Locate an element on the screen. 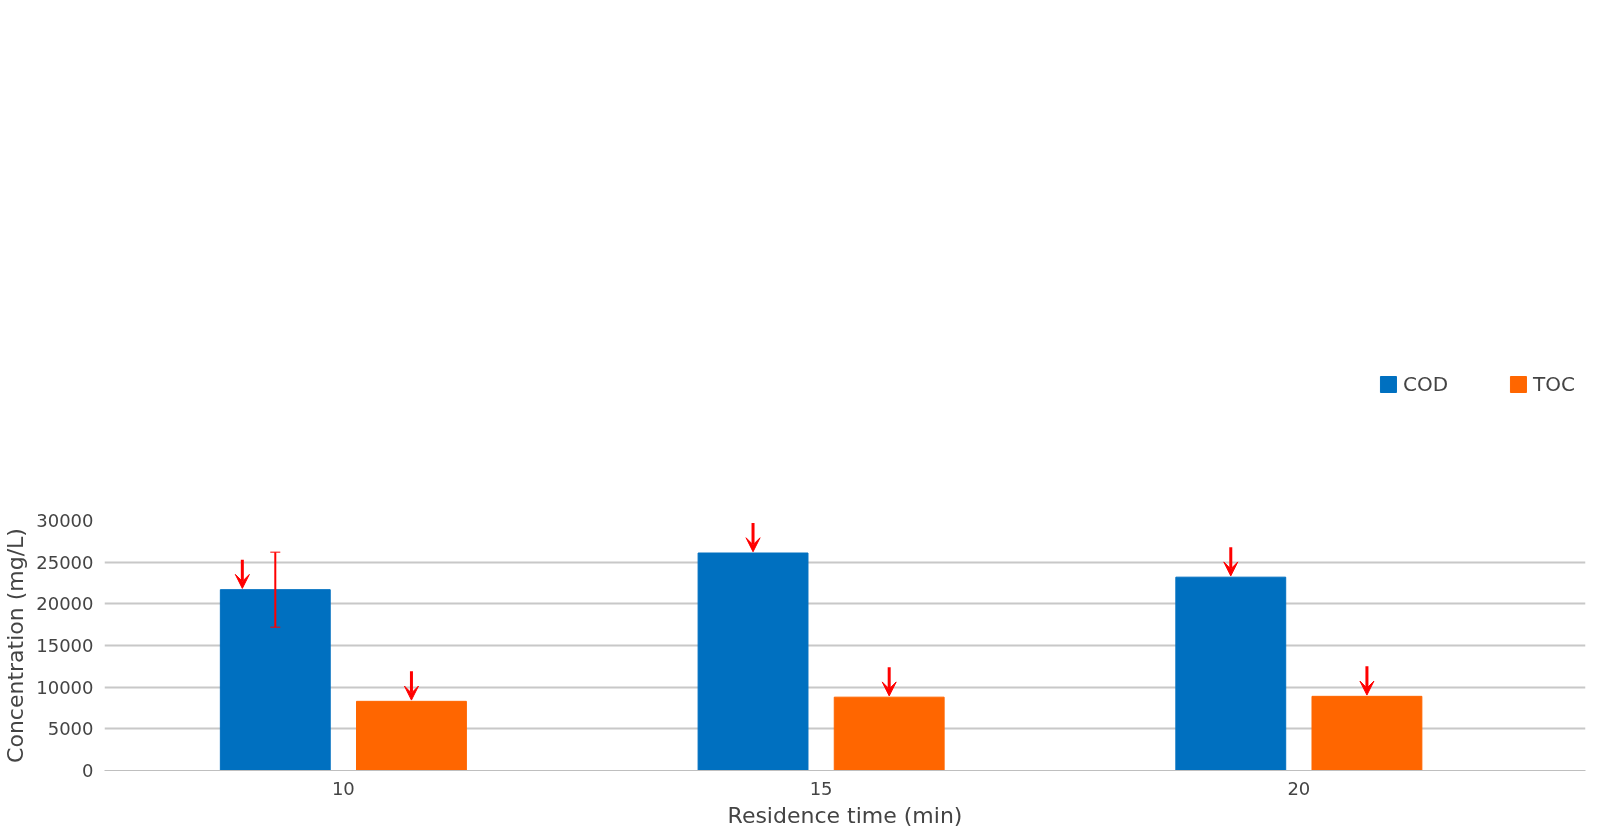 The width and height of the screenshot is (1598, 838). y-tick-label: 20000 is located at coordinates (65, 604).